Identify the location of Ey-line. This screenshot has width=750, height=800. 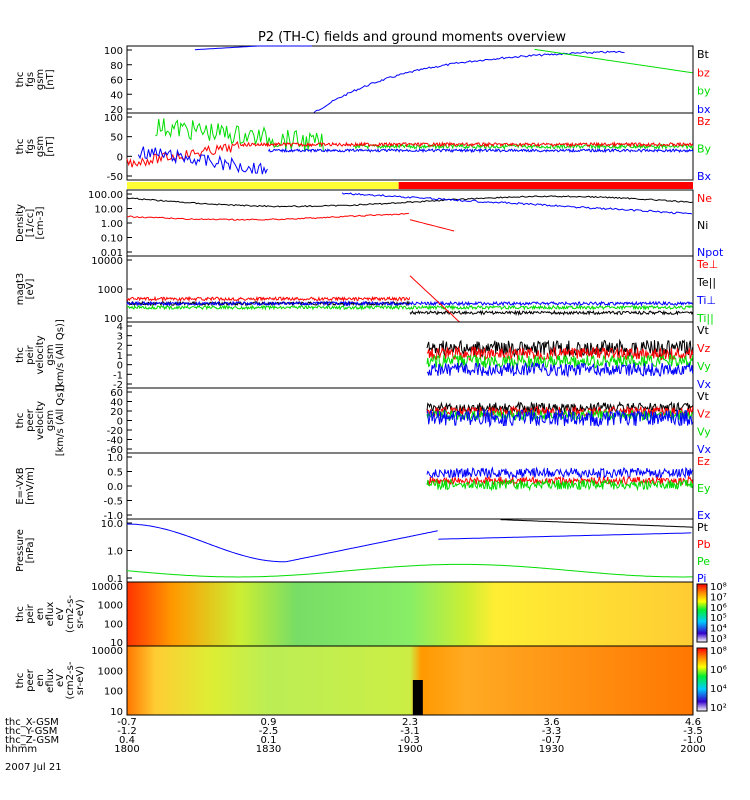
(560, 485).